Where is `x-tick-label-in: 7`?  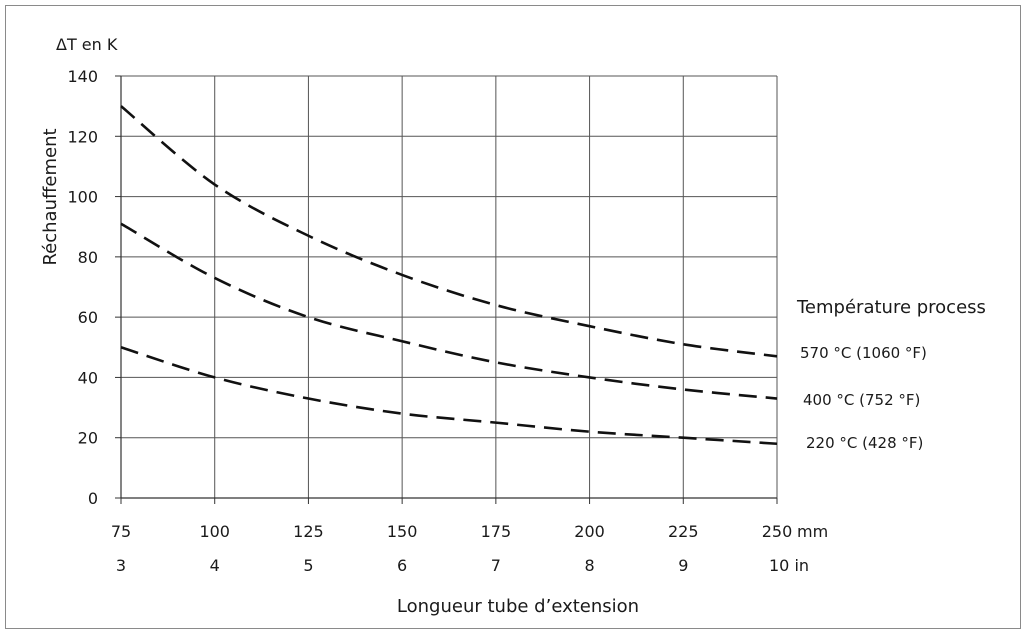 x-tick-label-in: 7 is located at coordinates (496, 565).